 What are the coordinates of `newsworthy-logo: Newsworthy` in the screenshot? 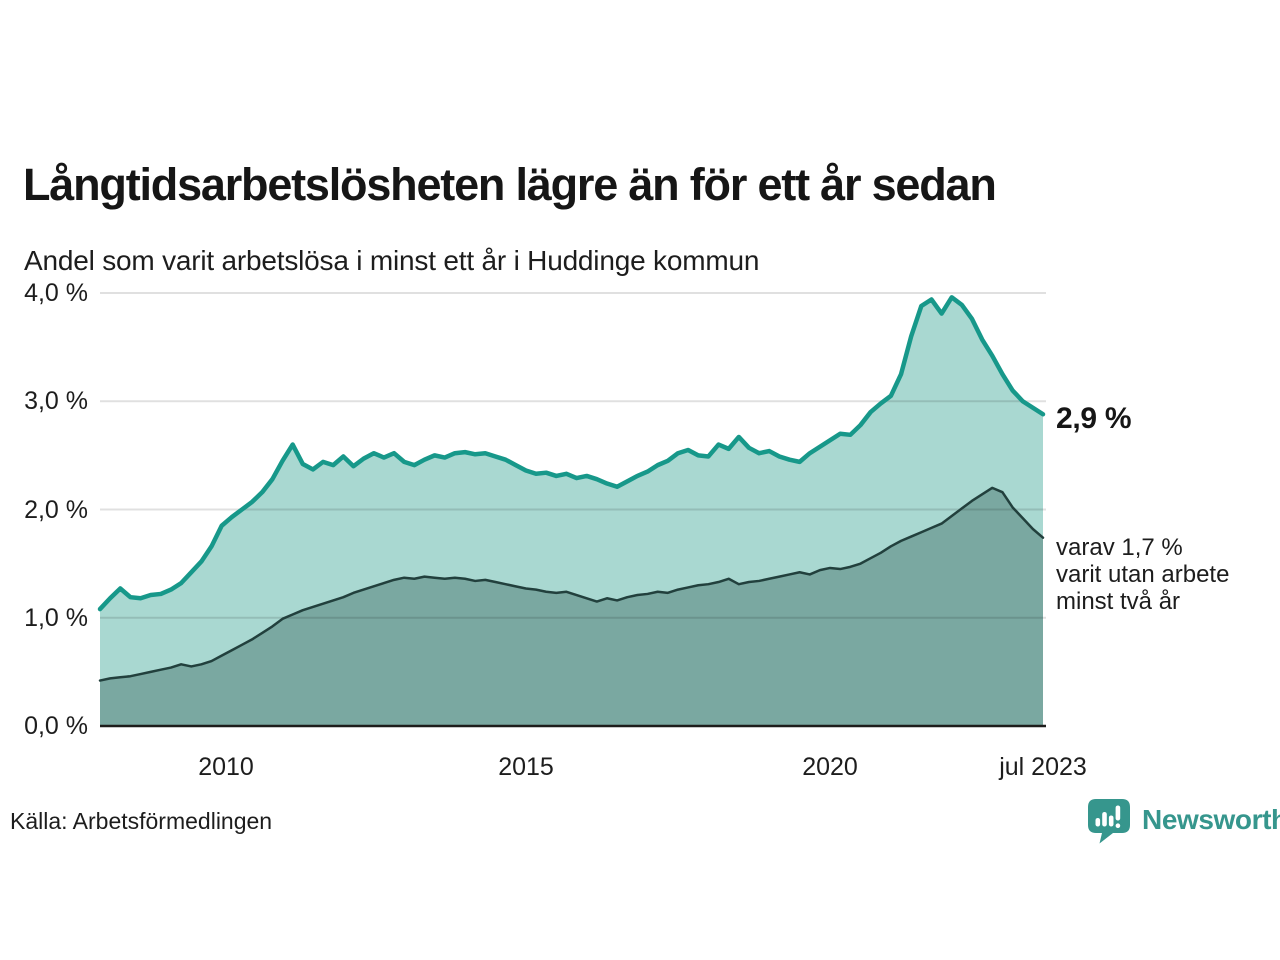 It's located at (1183, 820).